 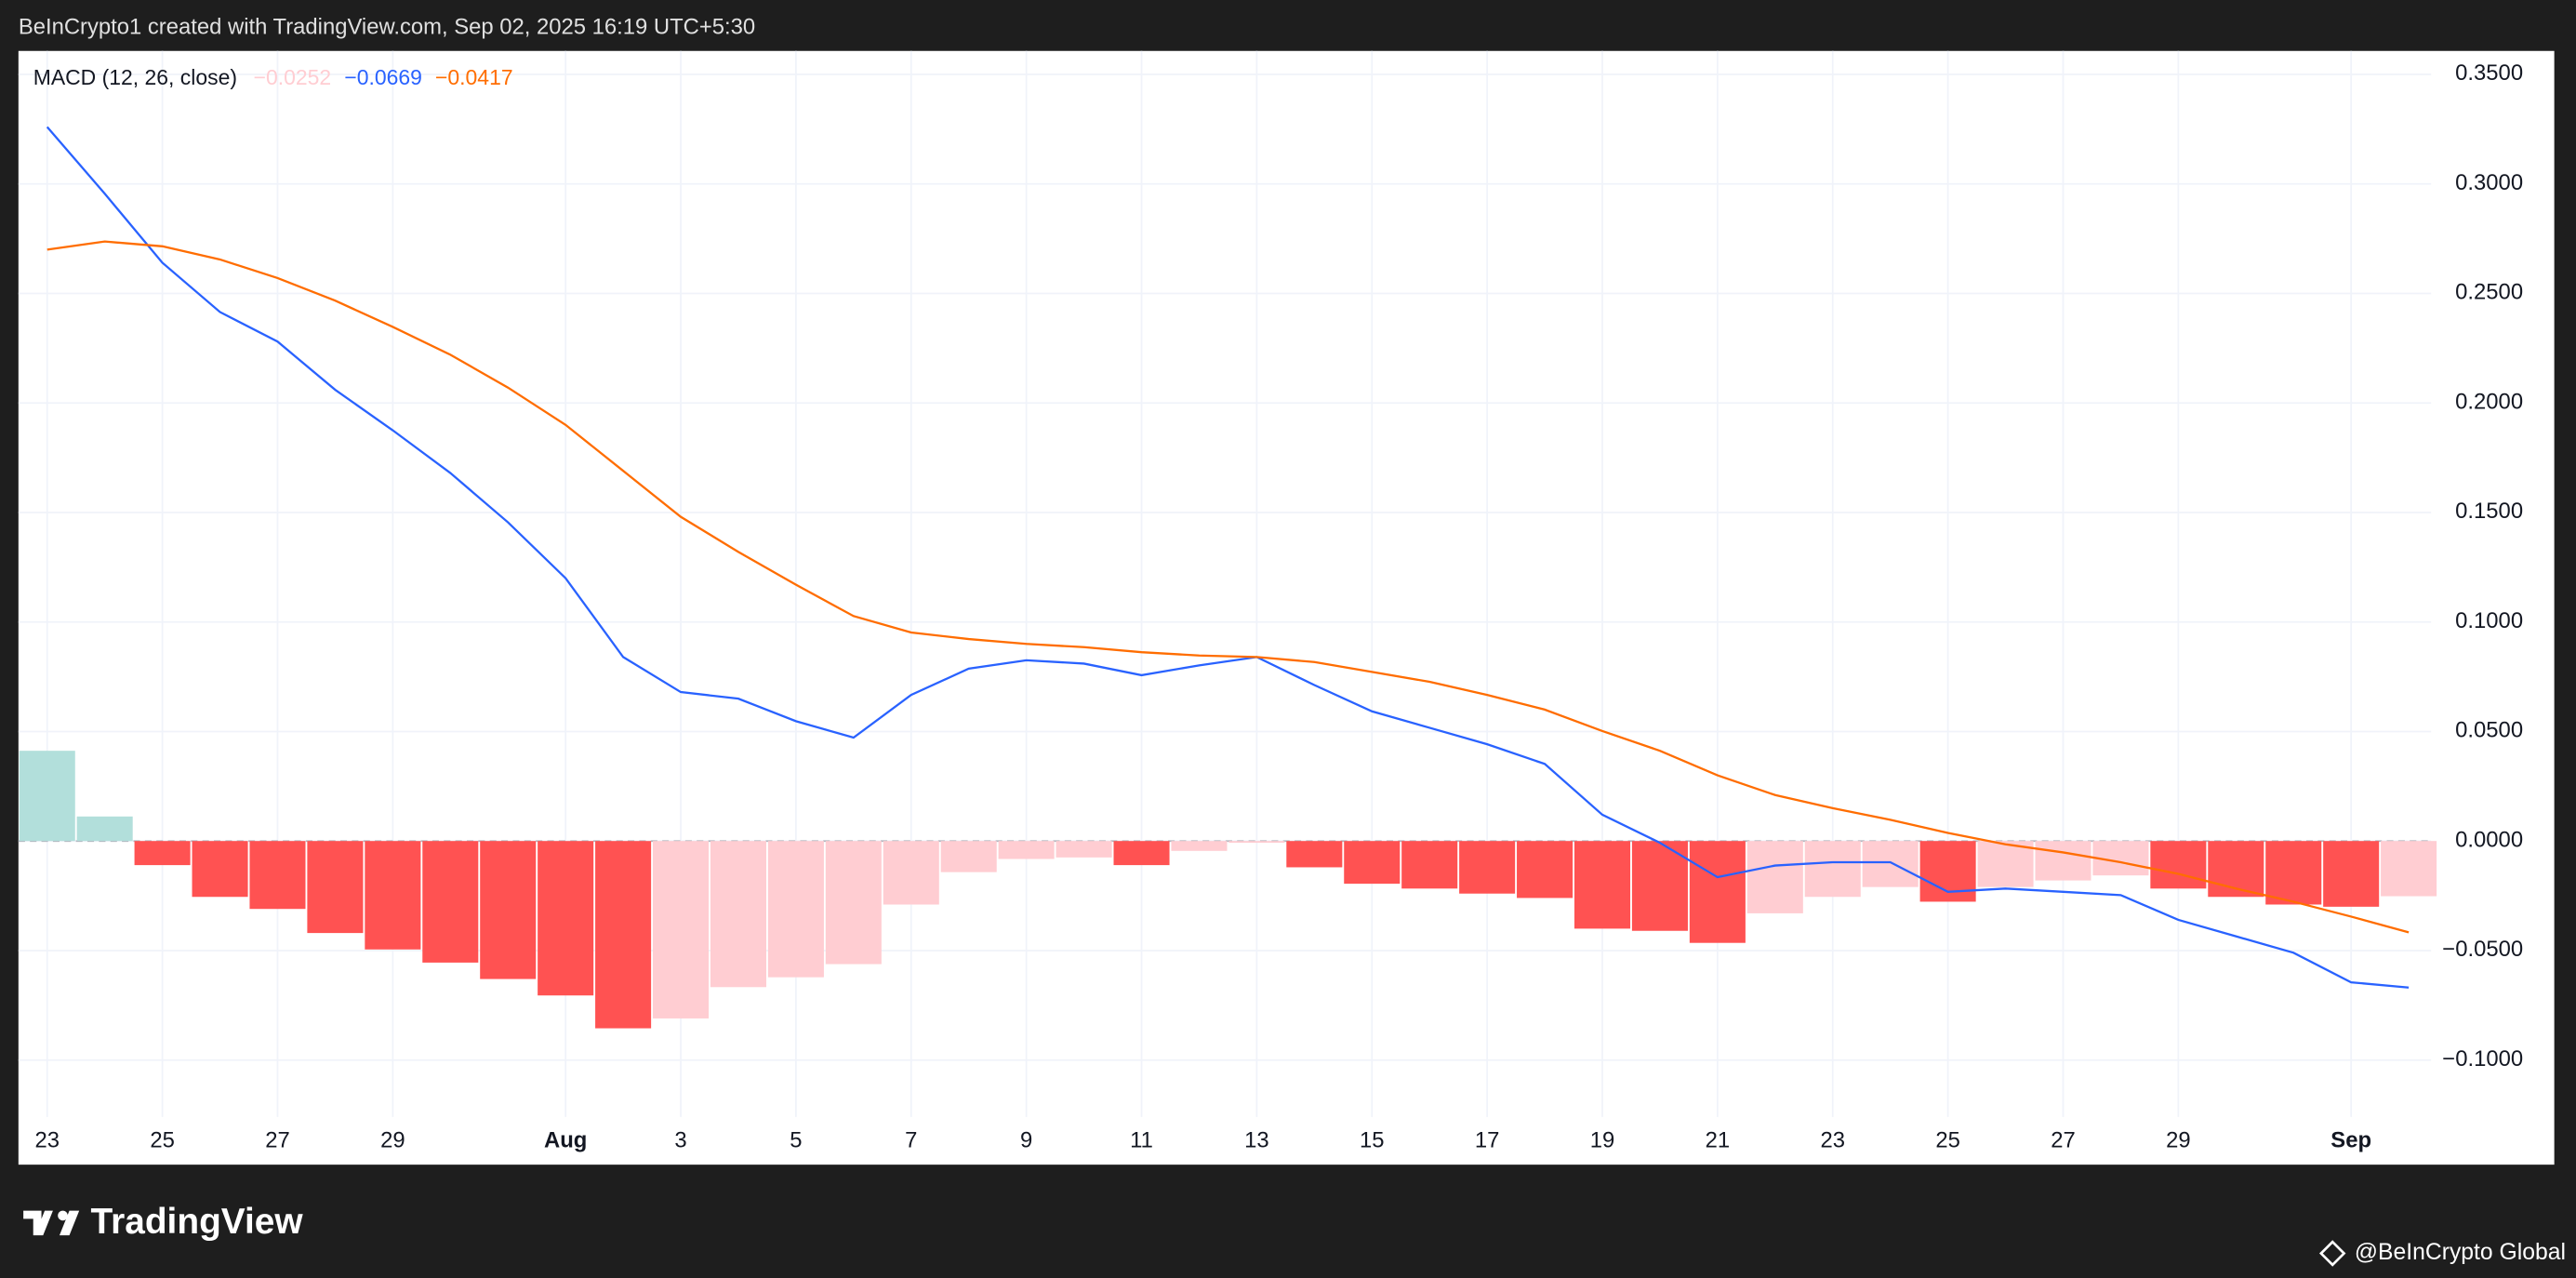 I want to click on brand-logo, so click(x=51, y=1223).